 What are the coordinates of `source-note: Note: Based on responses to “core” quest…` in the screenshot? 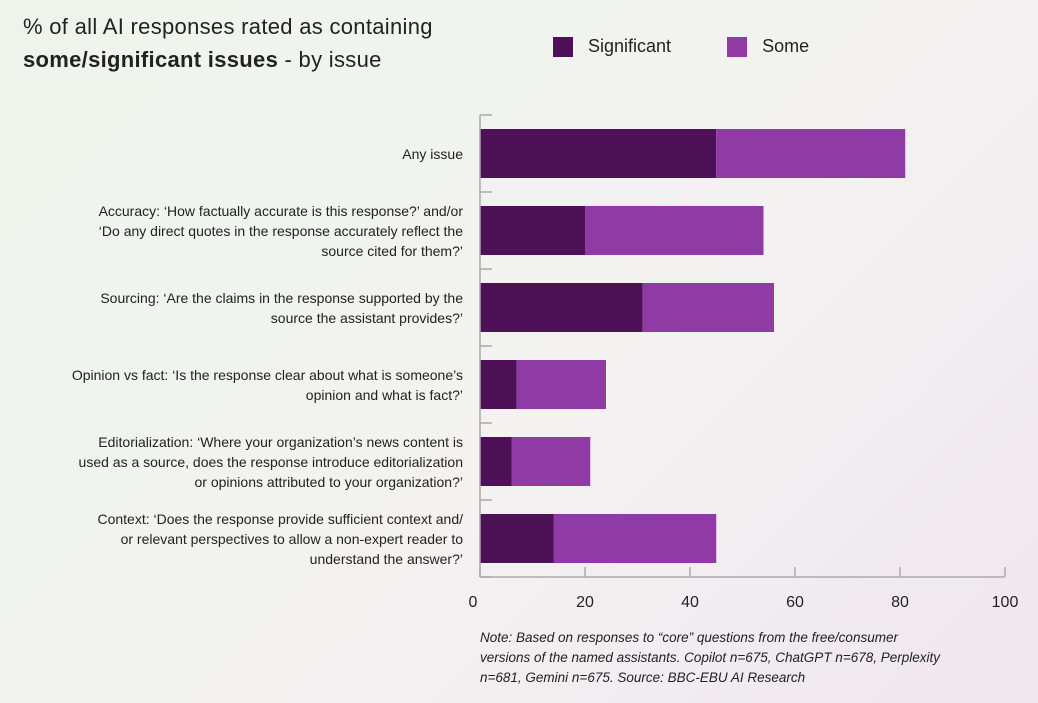 It's located at (750, 658).